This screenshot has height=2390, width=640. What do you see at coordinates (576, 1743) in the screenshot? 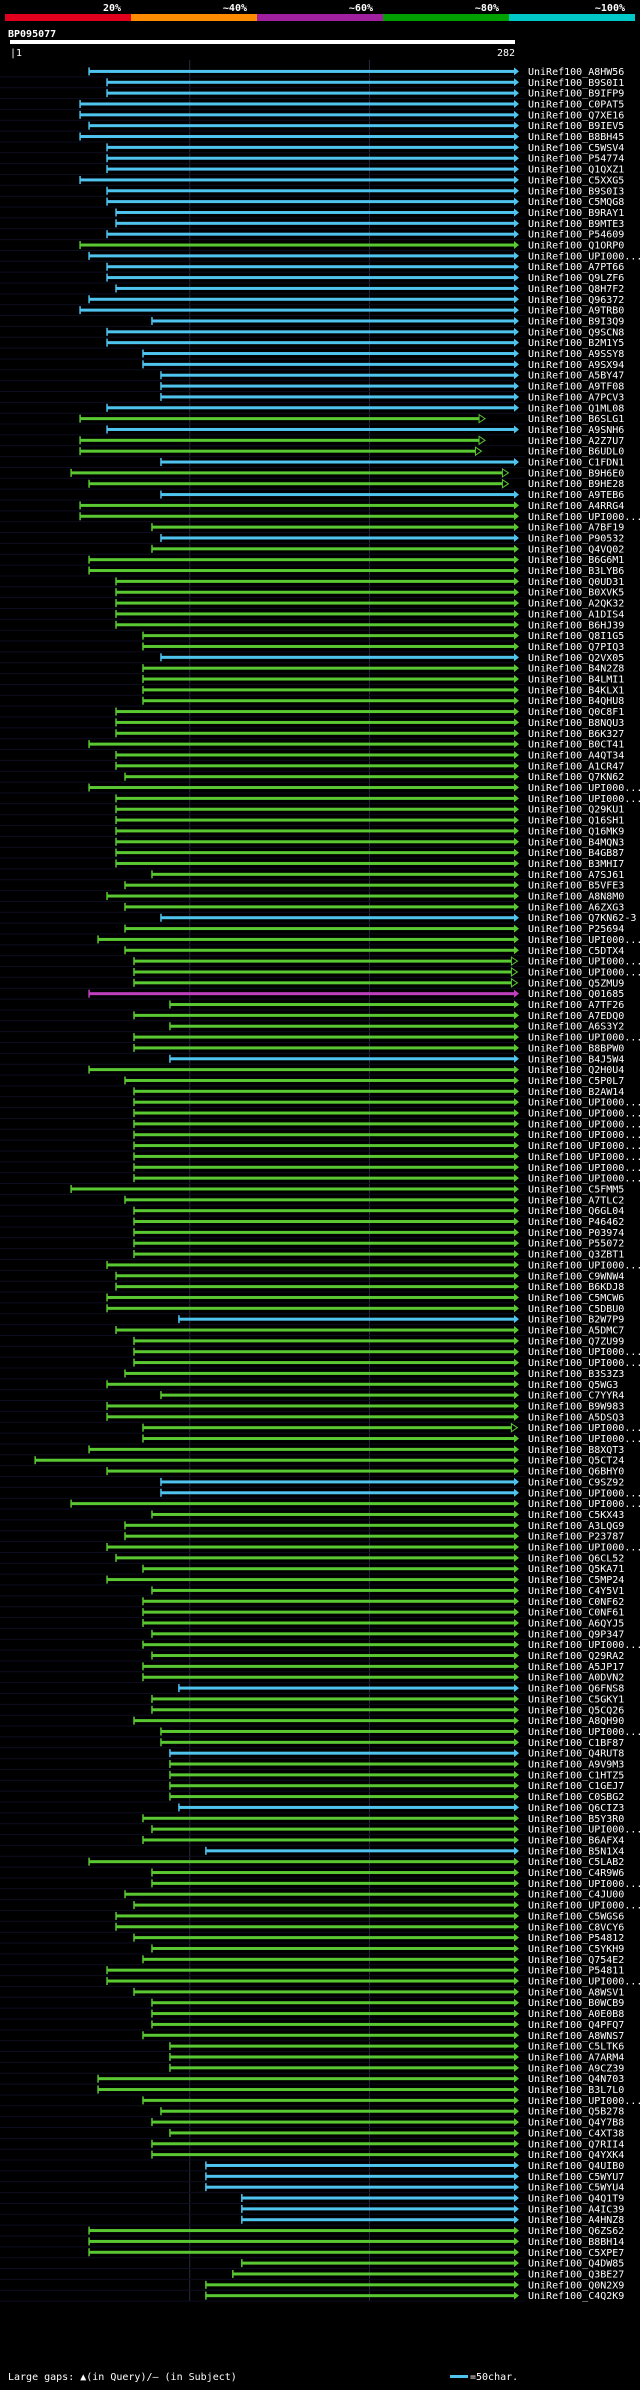
I see `hit-label: UniRef100_C1BF87` at bounding box center [576, 1743].